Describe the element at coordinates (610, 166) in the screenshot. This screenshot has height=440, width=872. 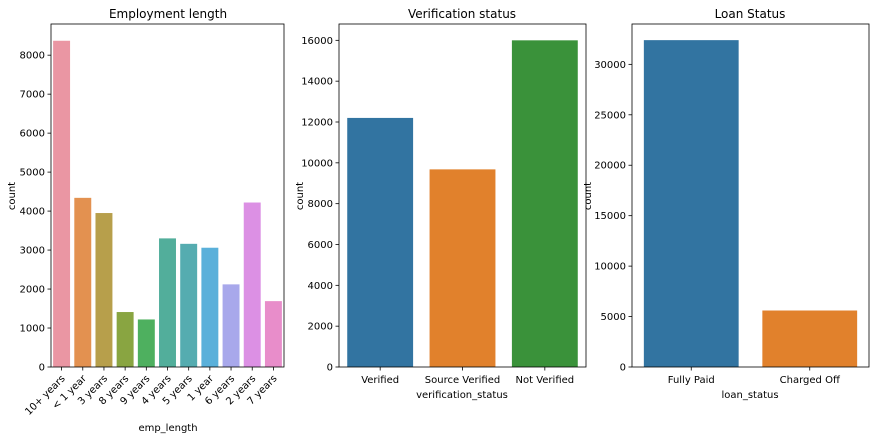
I see `y-tick-label: 20000` at that location.